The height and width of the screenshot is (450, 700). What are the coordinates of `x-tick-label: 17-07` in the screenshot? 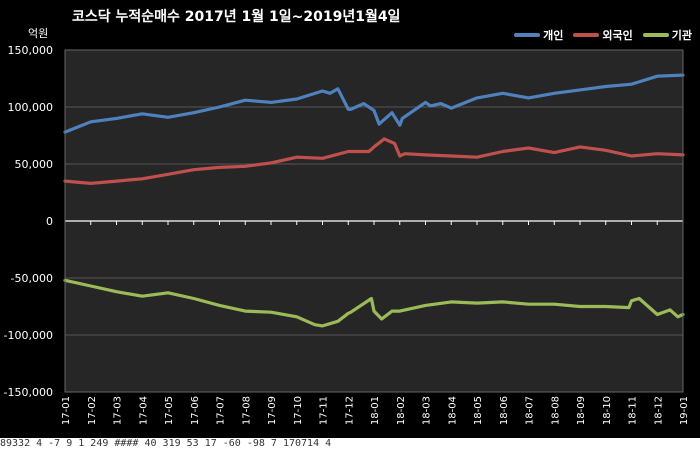 It's located at (221, 410).